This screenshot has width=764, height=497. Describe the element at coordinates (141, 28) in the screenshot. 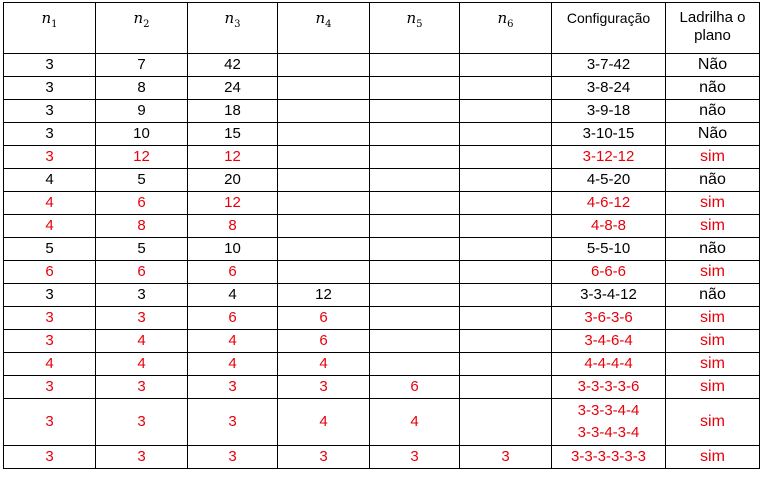

I see `header-n2: n2` at that location.